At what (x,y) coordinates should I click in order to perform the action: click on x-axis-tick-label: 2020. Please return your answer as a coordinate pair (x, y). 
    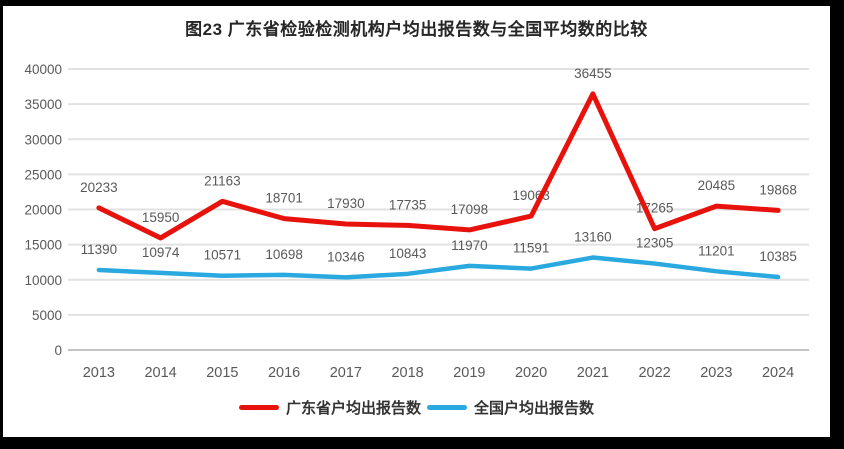
    Looking at the image, I should click on (531, 373).